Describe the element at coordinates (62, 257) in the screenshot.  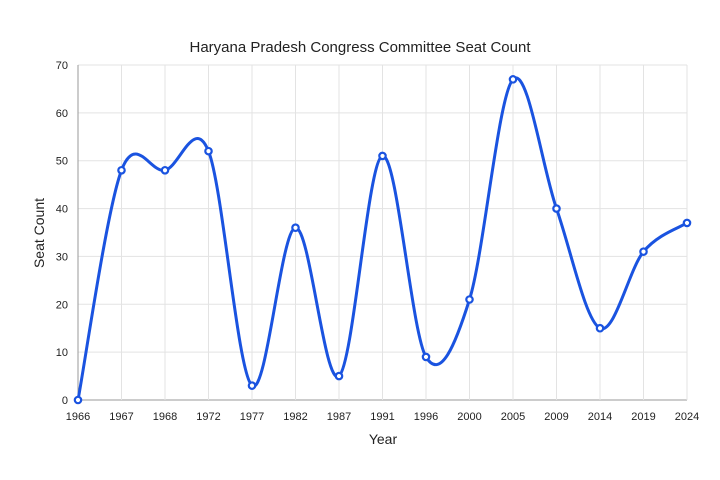
I see `y-tick-label: 30` at that location.